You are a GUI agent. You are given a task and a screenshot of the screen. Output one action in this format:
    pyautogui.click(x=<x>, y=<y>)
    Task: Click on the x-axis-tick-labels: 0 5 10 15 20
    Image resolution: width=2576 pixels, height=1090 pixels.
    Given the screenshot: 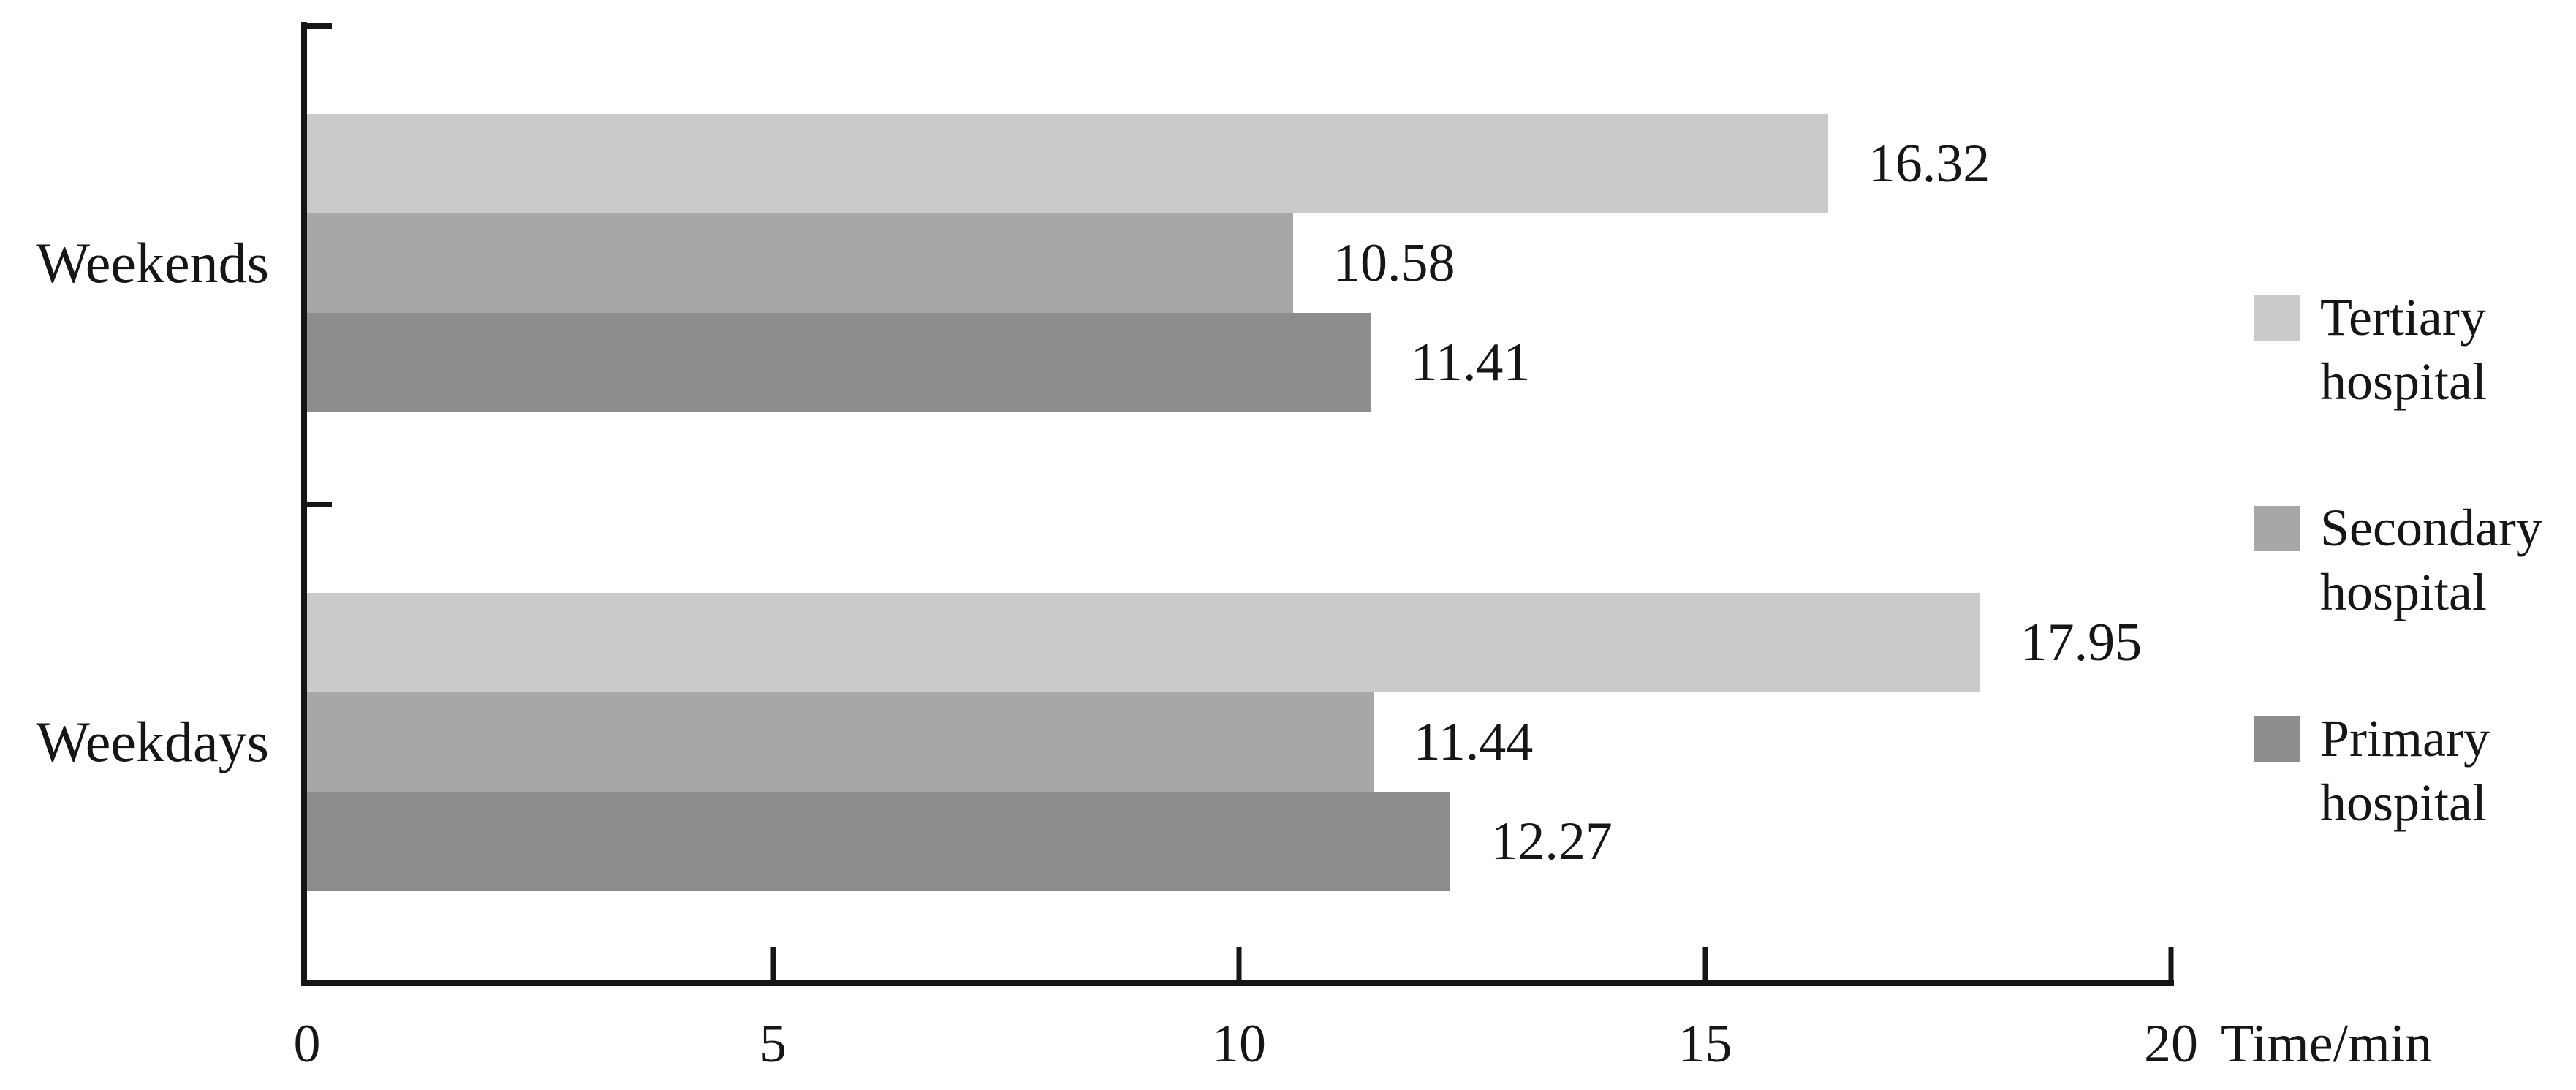 What is the action you would take?
    pyautogui.click(x=1246, y=1049)
    